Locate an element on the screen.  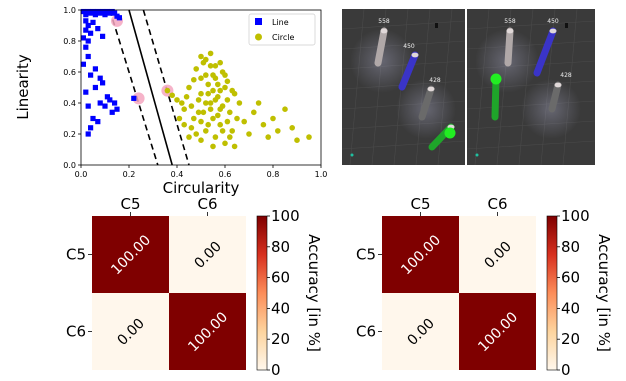
marker-sphere is located at coordinates (450, 133).